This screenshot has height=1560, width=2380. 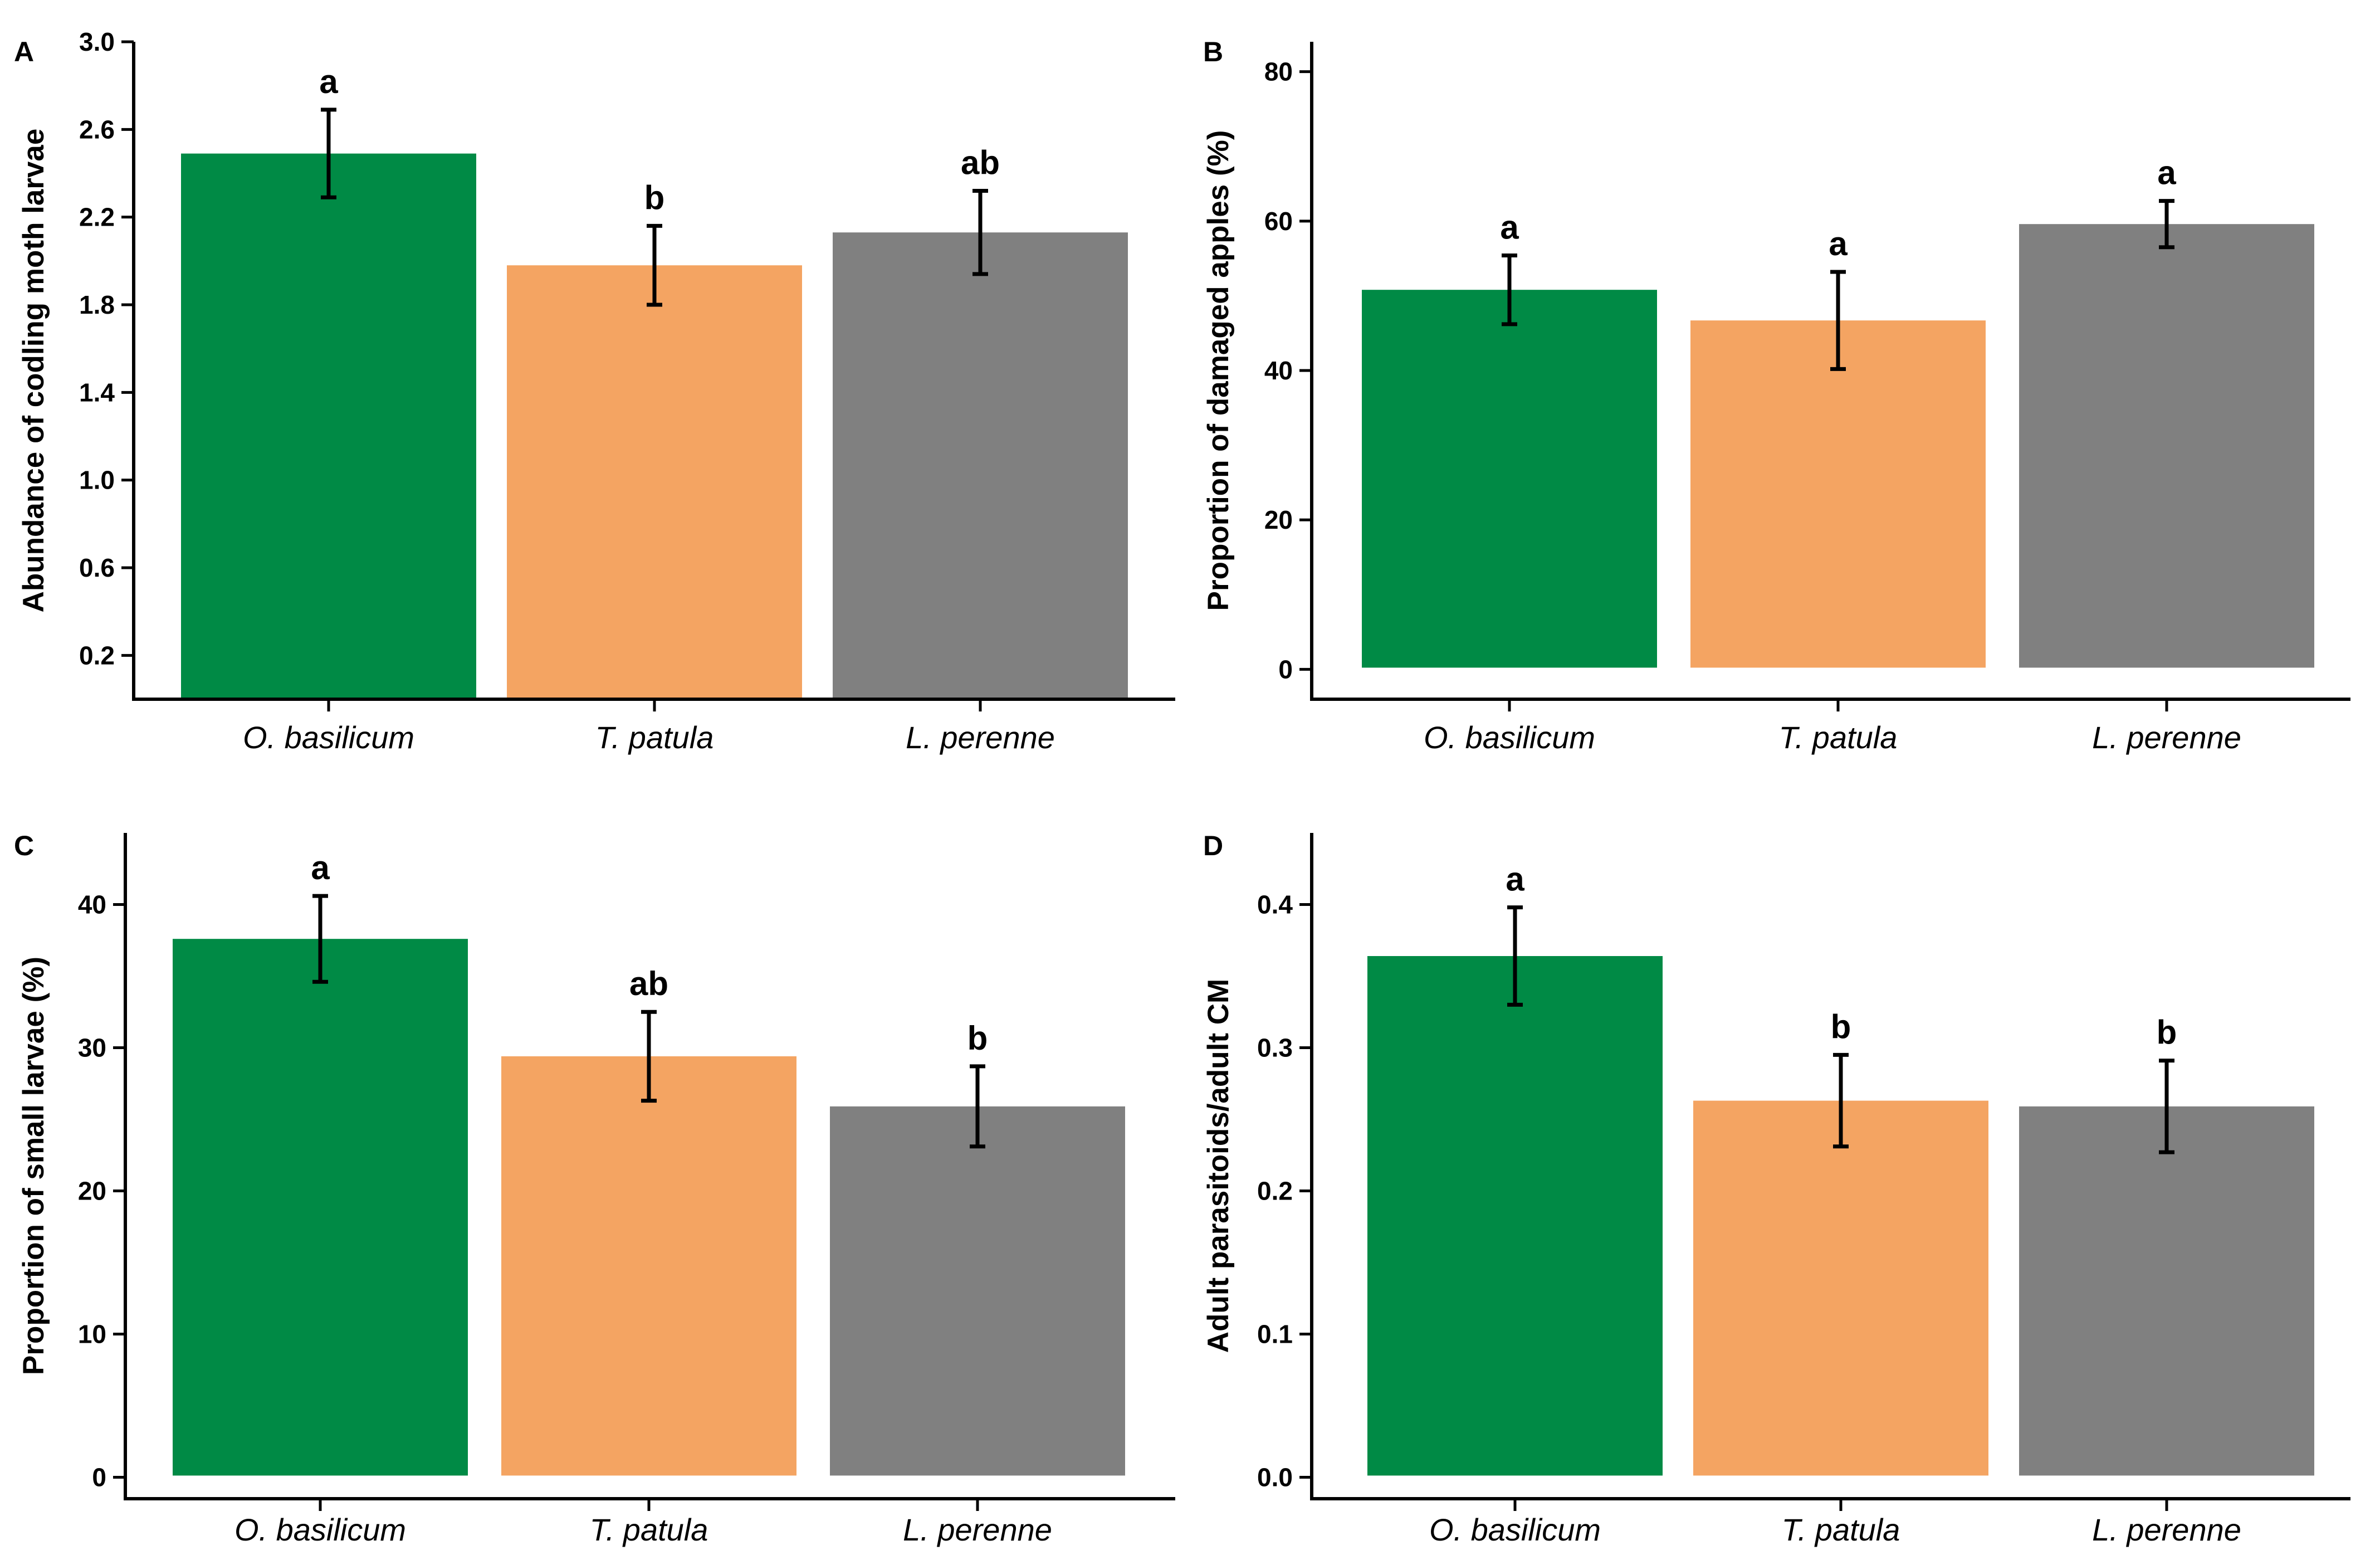 I want to click on y-tick-label: 0.4, so click(x=1275, y=905).